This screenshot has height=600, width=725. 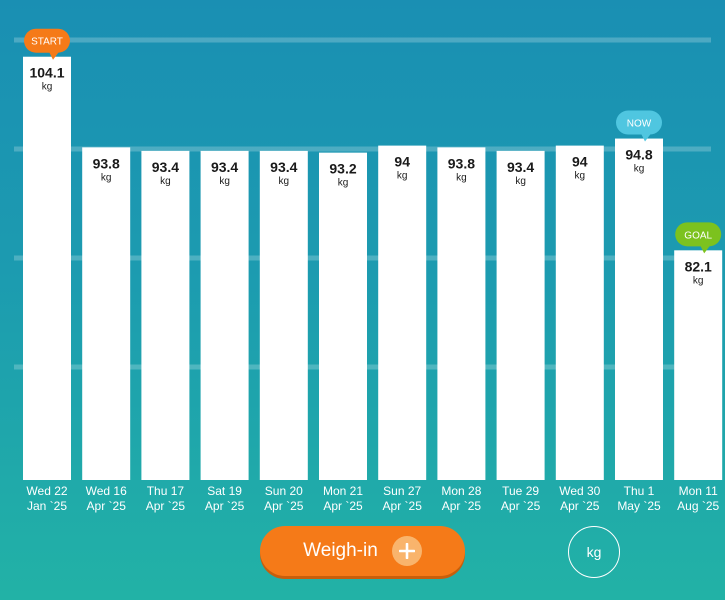 I want to click on plus-icon, so click(x=406, y=551).